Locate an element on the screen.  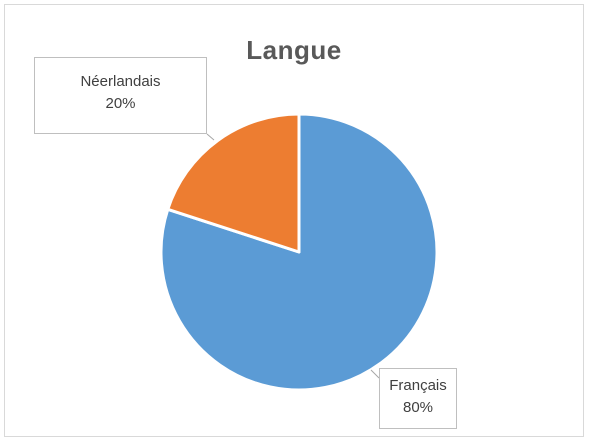
leader-line-francais is located at coordinates (375, 374).